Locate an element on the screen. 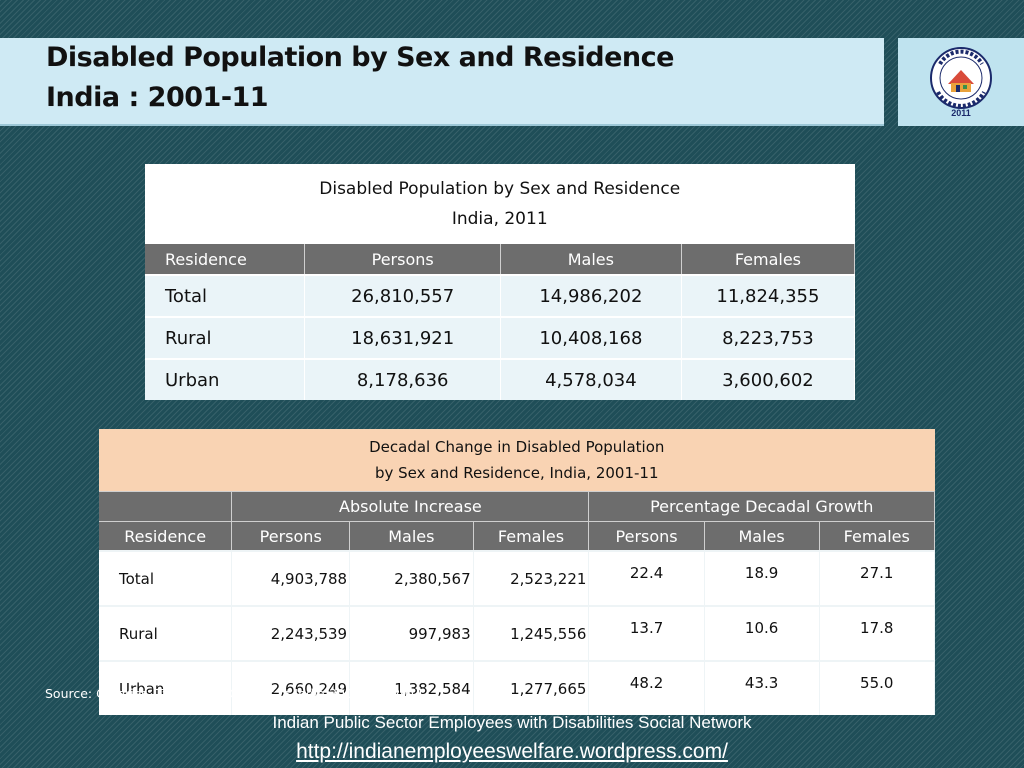 The width and height of the screenshot is (1024, 768). table2-cell: 17.8 is located at coordinates (877, 633).